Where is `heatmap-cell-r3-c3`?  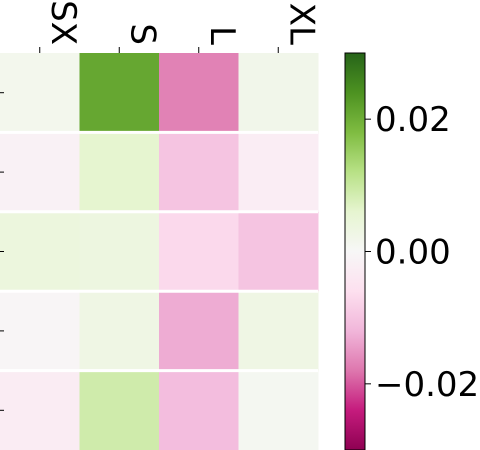 heatmap-cell-r3-c3 is located at coordinates (278, 331).